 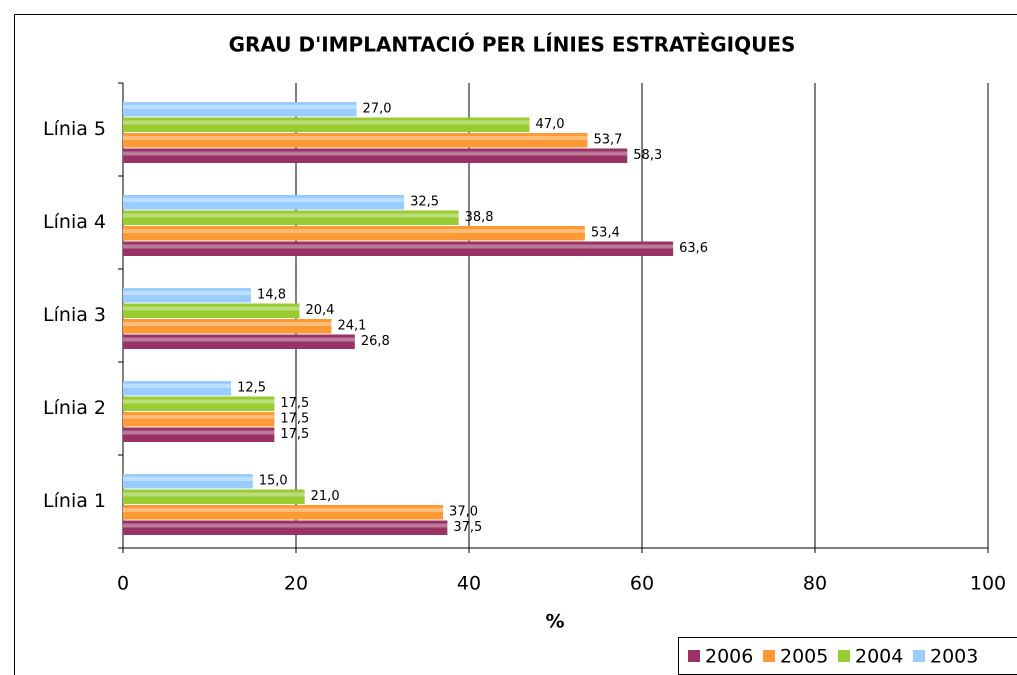 What do you see at coordinates (463, 511) in the screenshot?
I see `value-label: 37,0` at bounding box center [463, 511].